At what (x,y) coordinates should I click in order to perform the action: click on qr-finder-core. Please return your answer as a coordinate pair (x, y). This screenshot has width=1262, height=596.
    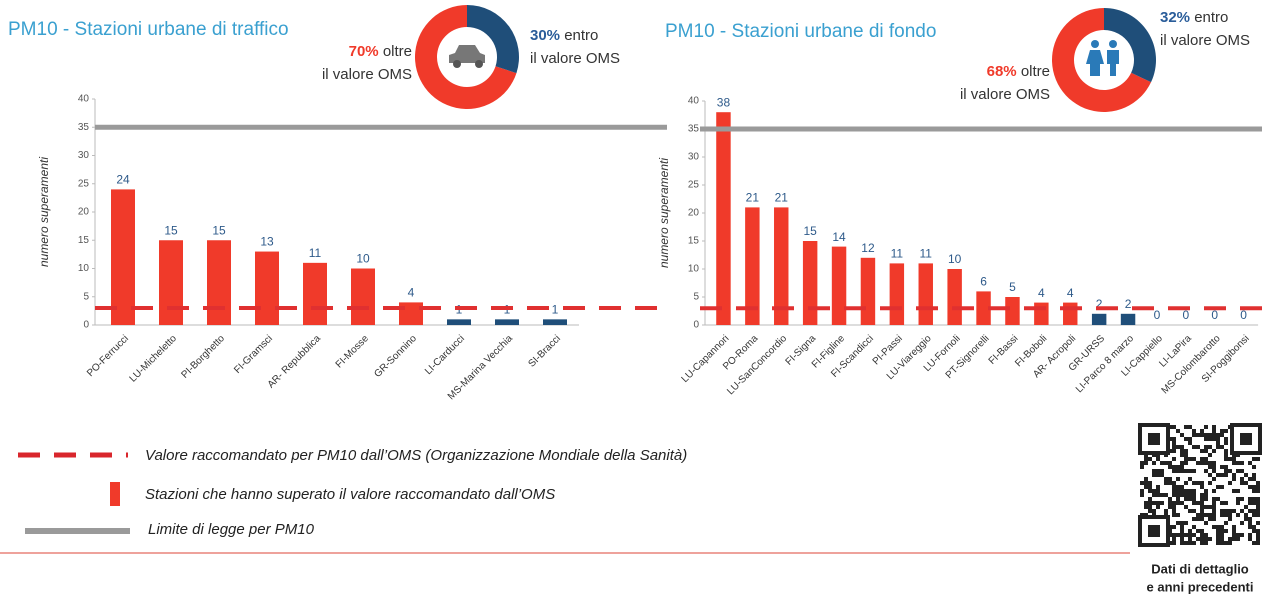
    Looking at the image, I should click on (1154, 531).